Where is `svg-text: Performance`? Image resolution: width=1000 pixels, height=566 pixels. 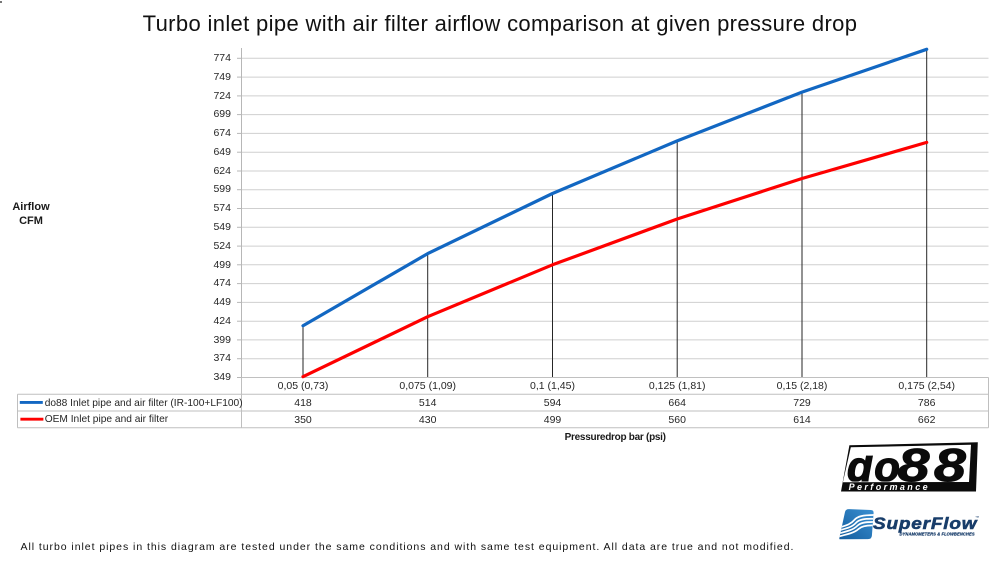 svg-text: Performance is located at coordinates (889, 487).